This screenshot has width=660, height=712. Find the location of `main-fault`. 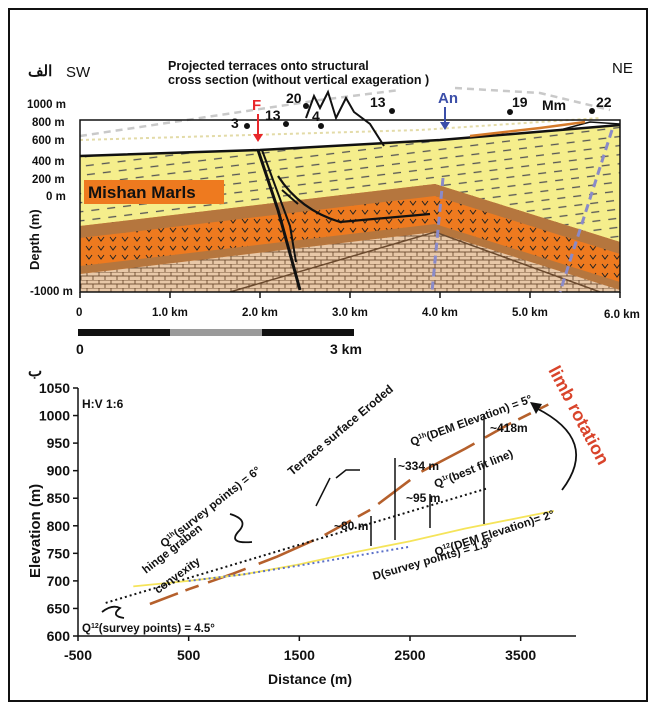

main-fault is located at coordinates (279, 220).